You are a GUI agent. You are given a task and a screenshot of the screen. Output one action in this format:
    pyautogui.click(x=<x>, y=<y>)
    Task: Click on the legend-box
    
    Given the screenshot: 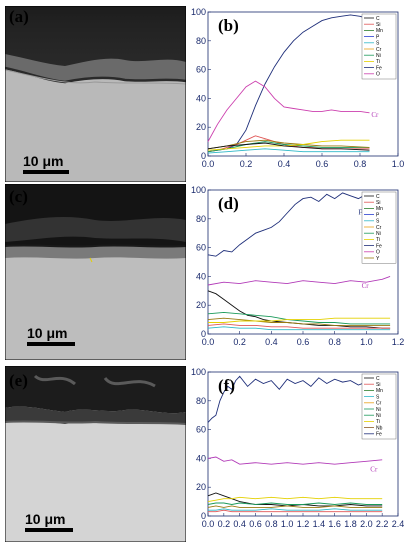 What is the action you would take?
    pyautogui.click(x=379, y=227)
    